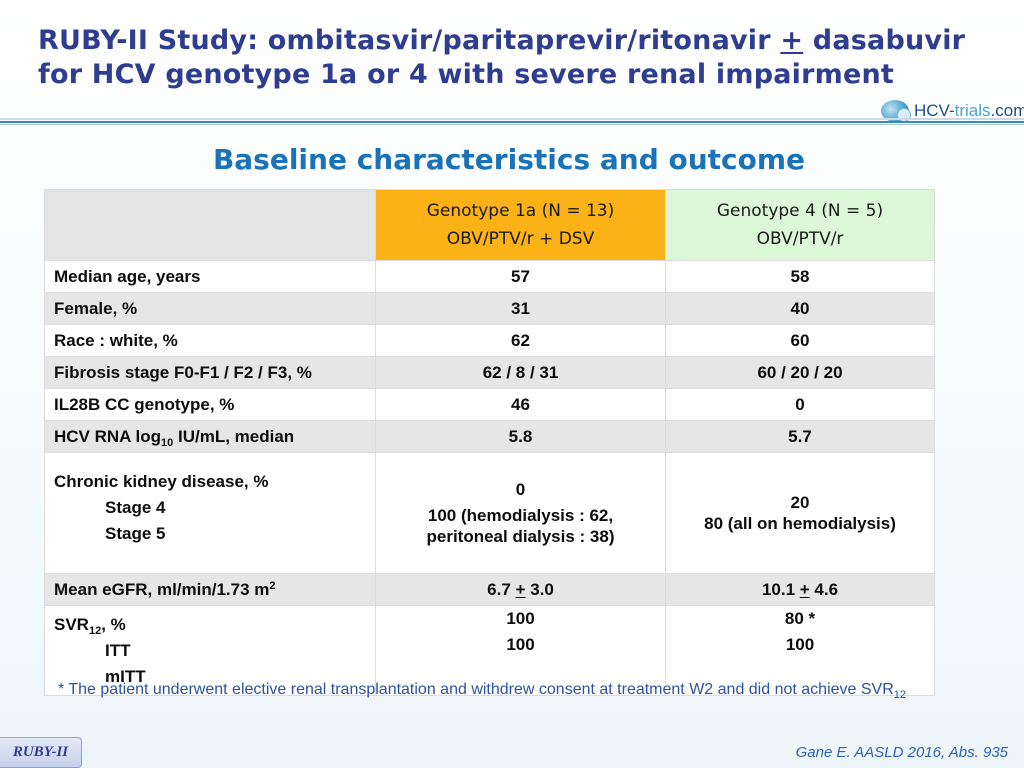  Describe the element at coordinates (800, 308) in the screenshot. I see `cell-genotype-4: 40` at that location.